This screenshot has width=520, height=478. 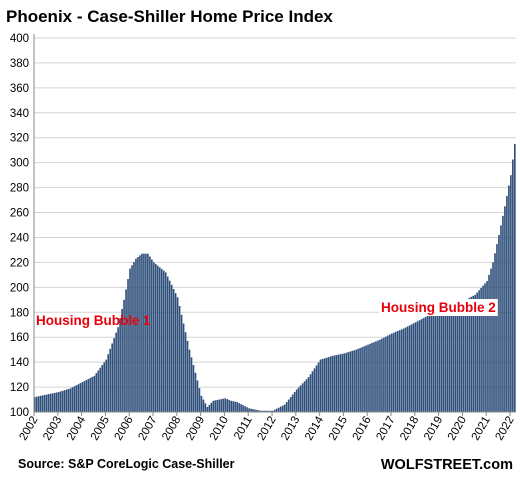 I want to click on y-tick-label: 100, so click(x=19, y=413).